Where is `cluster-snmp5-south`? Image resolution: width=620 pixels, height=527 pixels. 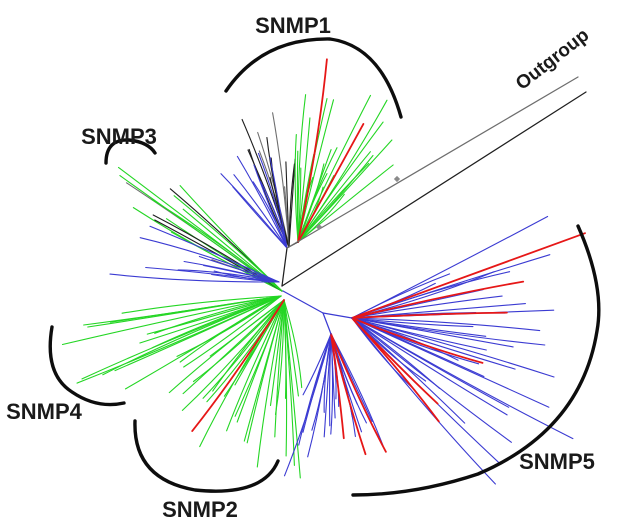 cluster-snmp5-south is located at coordinates (335, 405).